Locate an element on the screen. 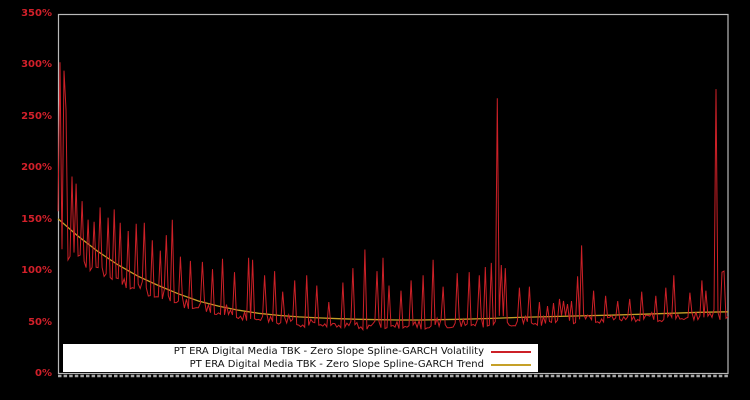  y-axis-tick-label: 0% is located at coordinates (43, 373).